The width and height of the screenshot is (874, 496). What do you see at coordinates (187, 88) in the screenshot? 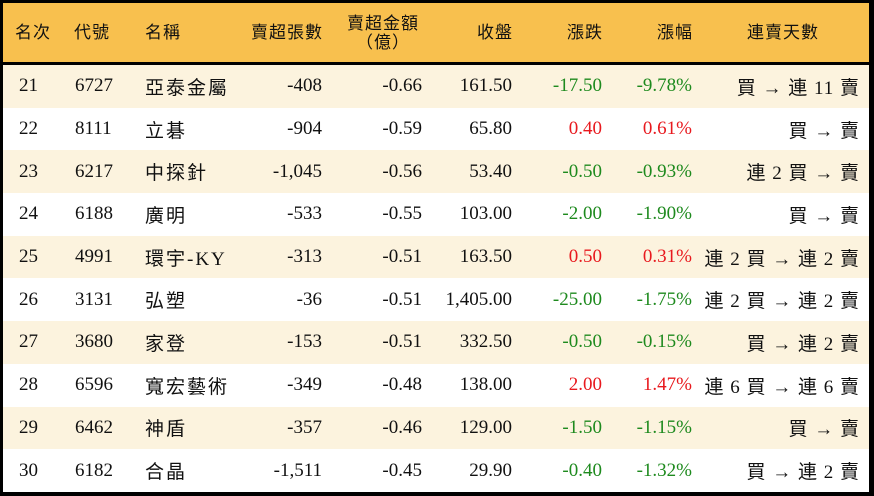
I see `name-cell: 亞泰金屬` at bounding box center [187, 88].